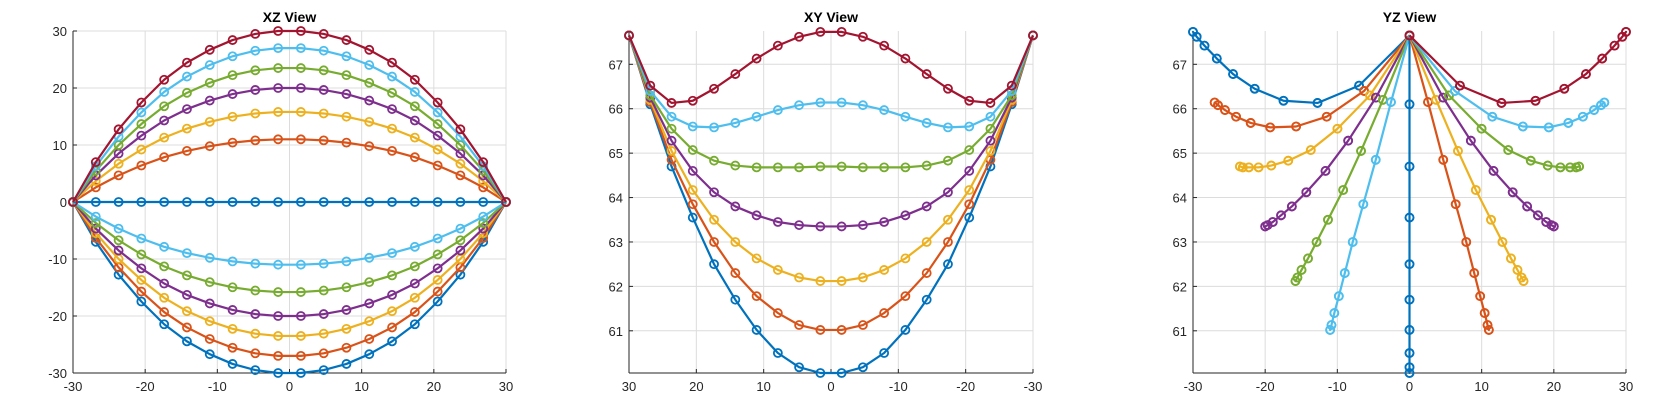 Image resolution: width=1680 pixels, height=420 pixels. I want to click on y-tick-label: 62, so click(616, 286).